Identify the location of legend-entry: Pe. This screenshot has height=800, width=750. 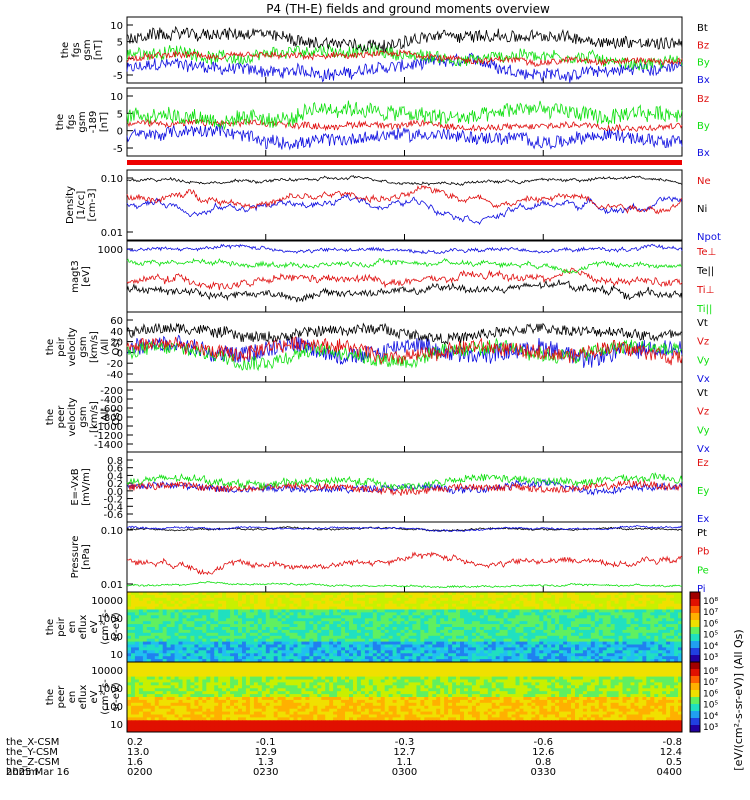
(703, 570).